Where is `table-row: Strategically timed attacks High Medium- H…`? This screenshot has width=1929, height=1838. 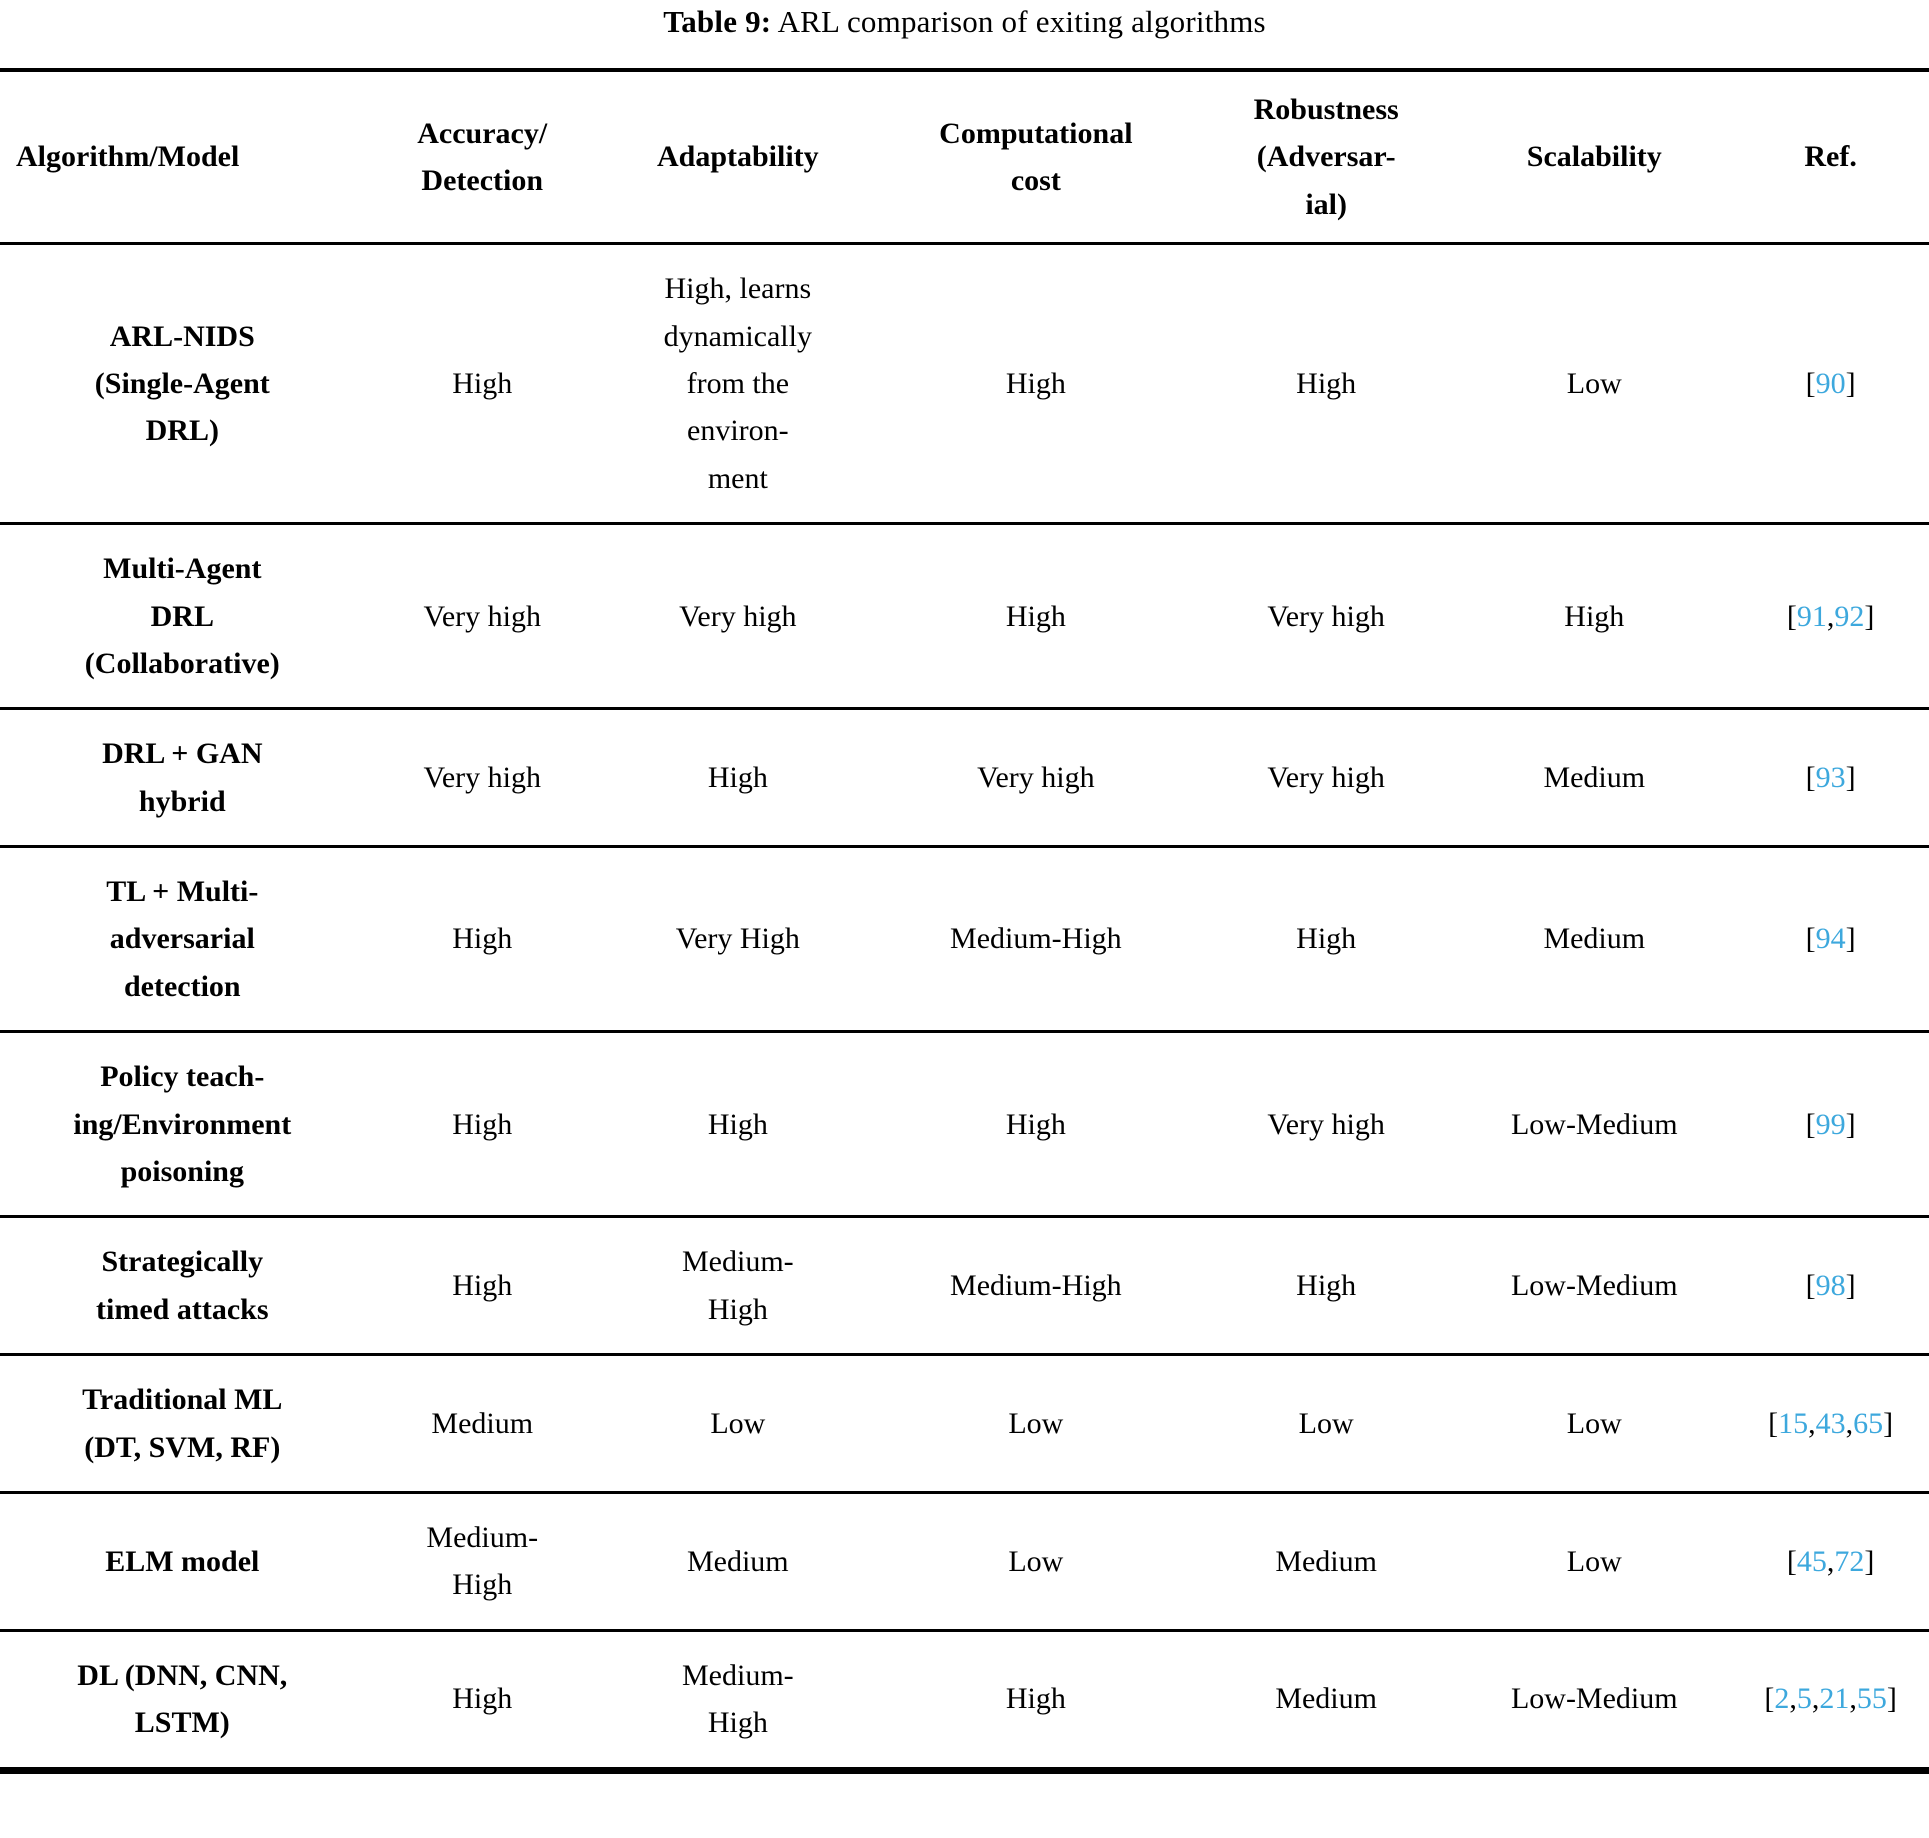 table-row: Strategically timed attacks High Medium- H… is located at coordinates (964, 1286).